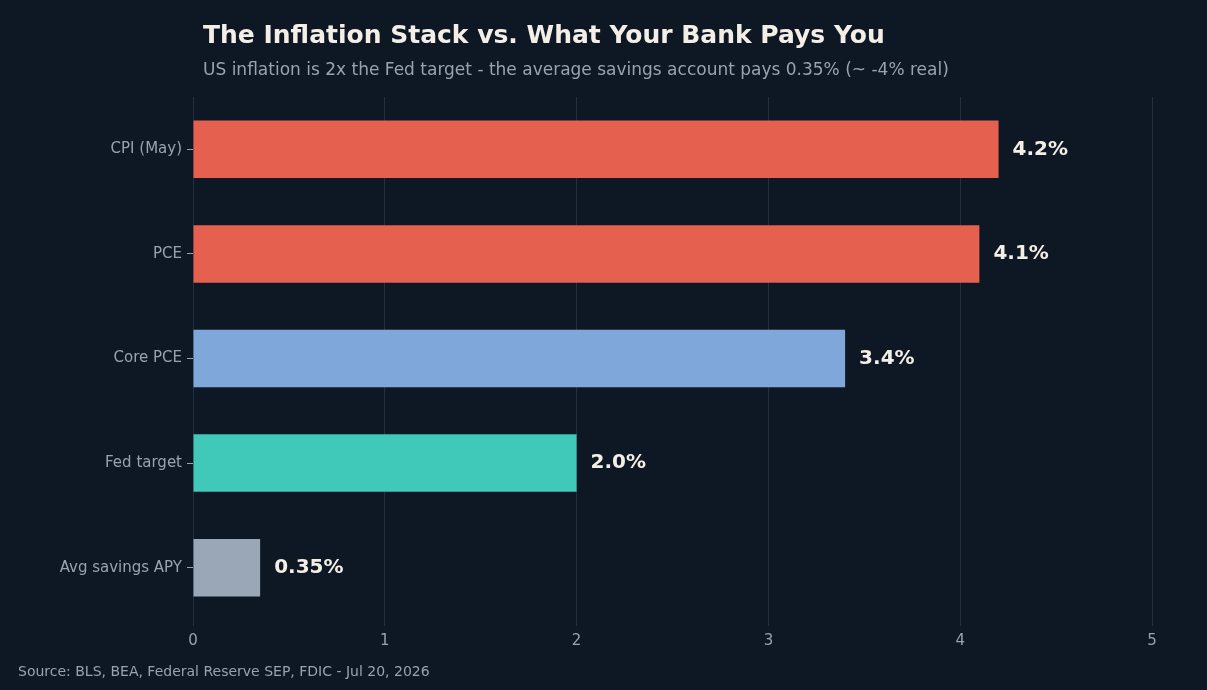 The width and height of the screenshot is (1207, 690). Describe the element at coordinates (544, 34) in the screenshot. I see `chart-title: The Inflation Stack vs. What Your Bank Pays You` at that location.